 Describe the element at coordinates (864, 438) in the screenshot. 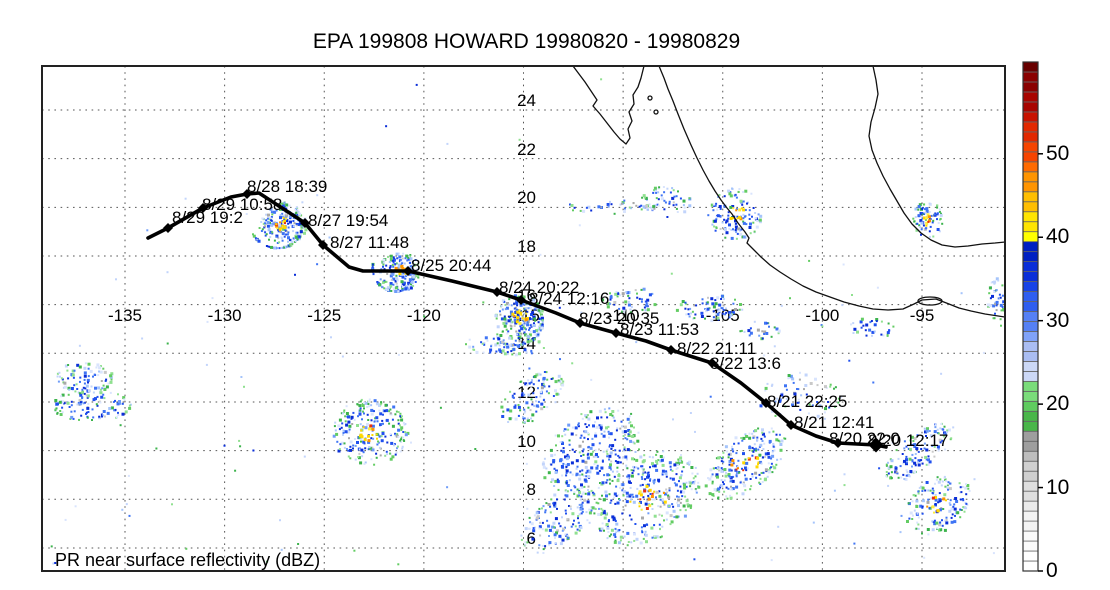

I see `track-time-label: 8/20 22:0` at that location.